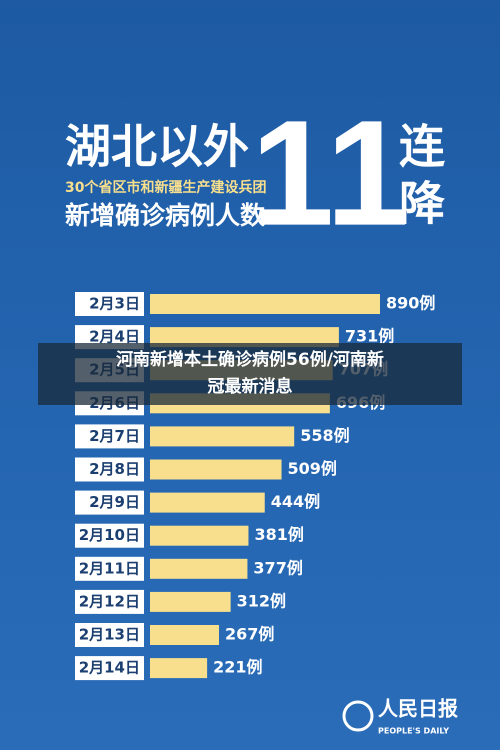 Image resolution: width=500 pixels, height=750 pixels. Describe the element at coordinates (278, 534) in the screenshot. I see `value-label: 381例` at that location.